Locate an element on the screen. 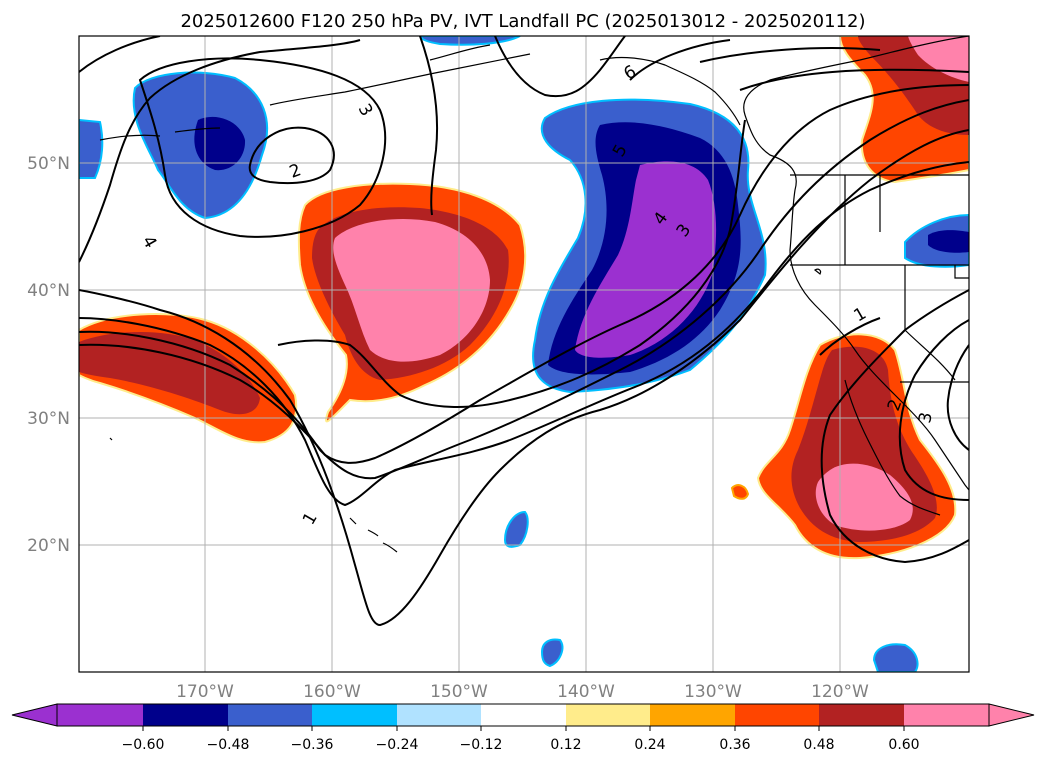  lon-label: 120°W is located at coordinates (840, 692).